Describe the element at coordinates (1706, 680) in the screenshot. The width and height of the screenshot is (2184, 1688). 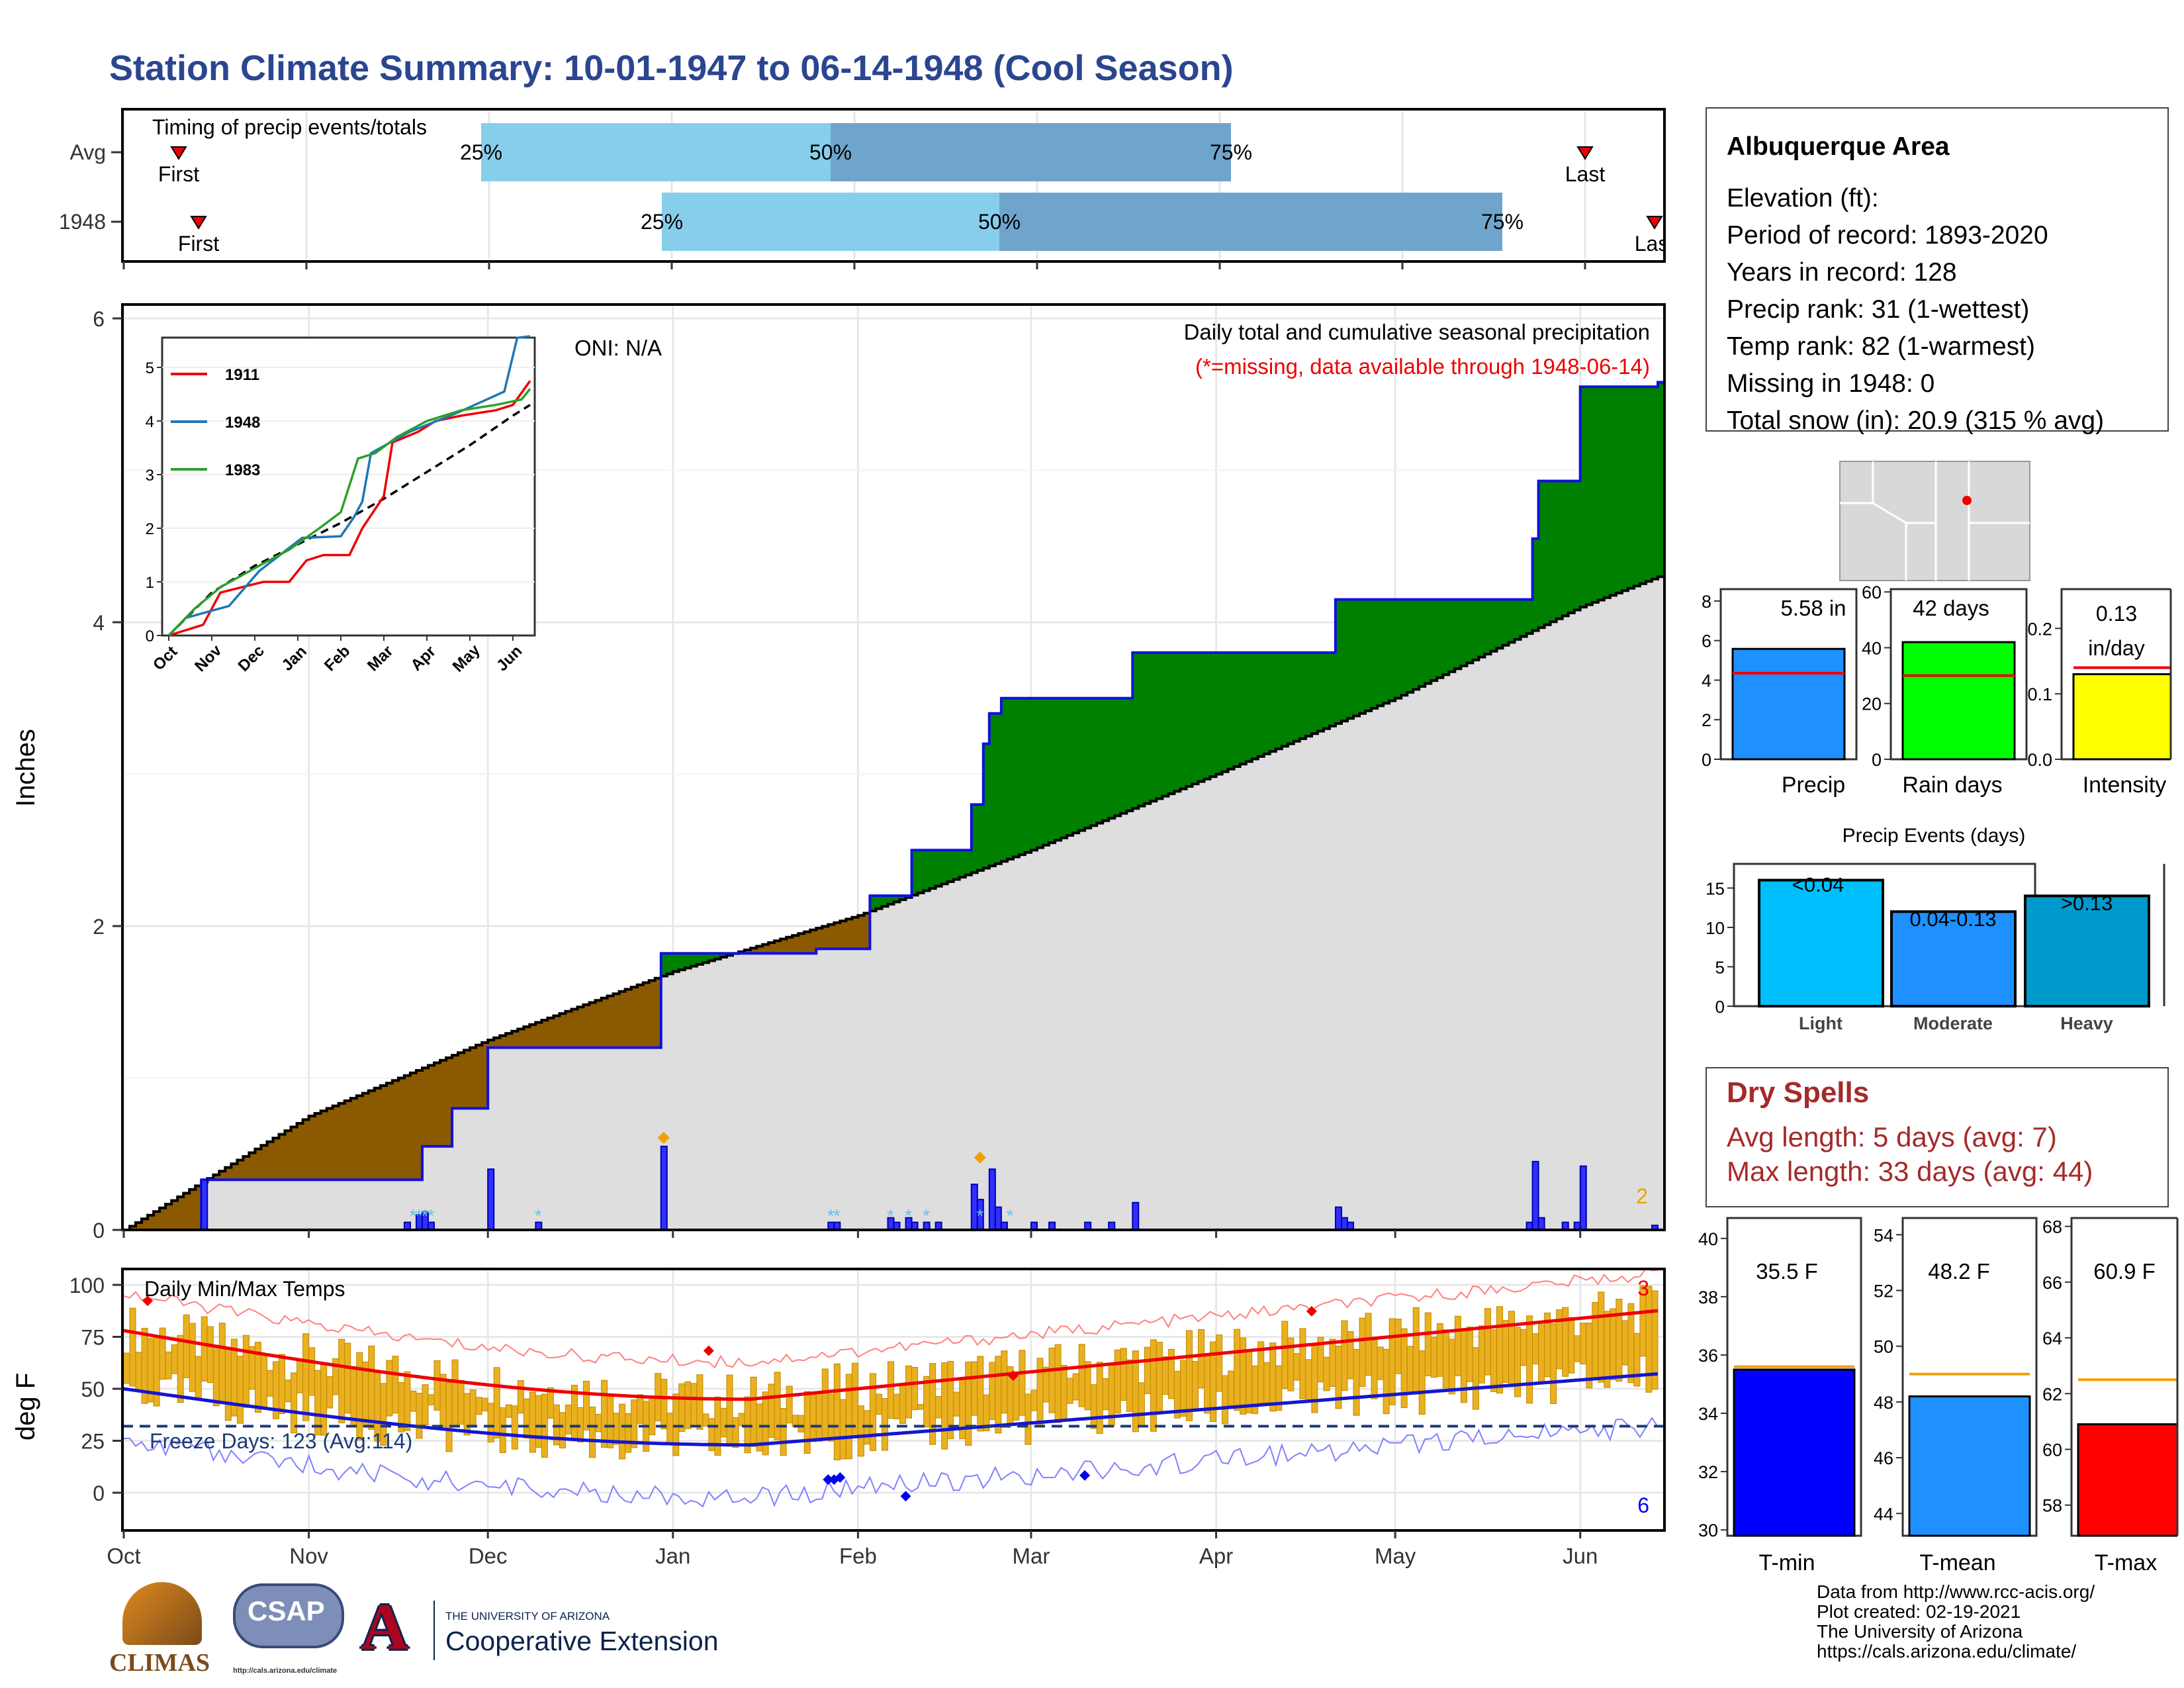
I see `precip-stat-tick-label: 4` at that location.